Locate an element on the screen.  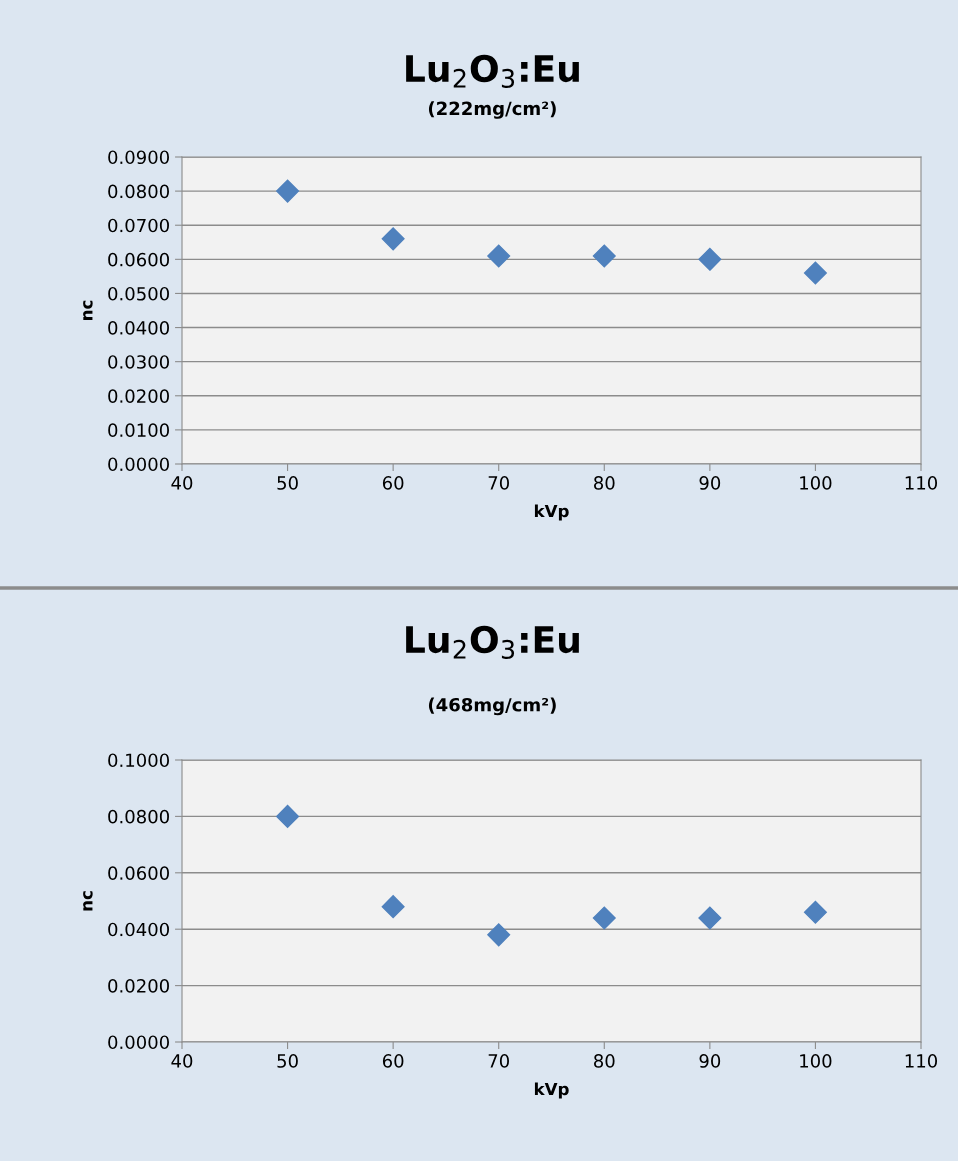
chart-subtitle: (222mg/cm²) is located at coordinates (492, 110).